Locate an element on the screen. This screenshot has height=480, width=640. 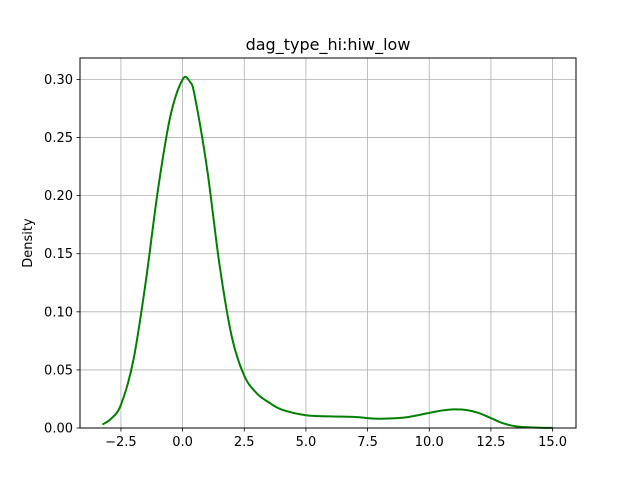
y-tick-label: 0.10 is located at coordinates (58, 312).